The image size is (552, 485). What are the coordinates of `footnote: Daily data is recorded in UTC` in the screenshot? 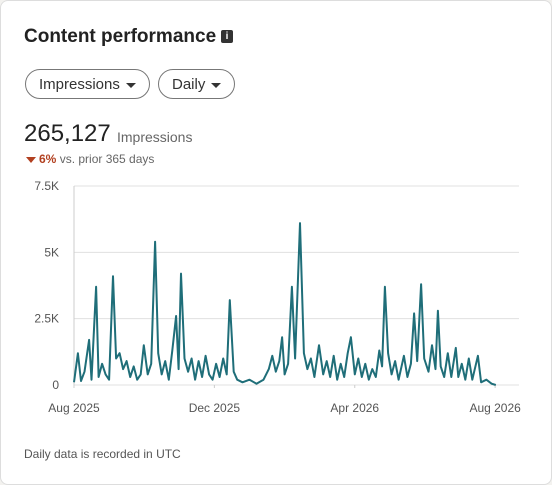 It's located at (102, 454).